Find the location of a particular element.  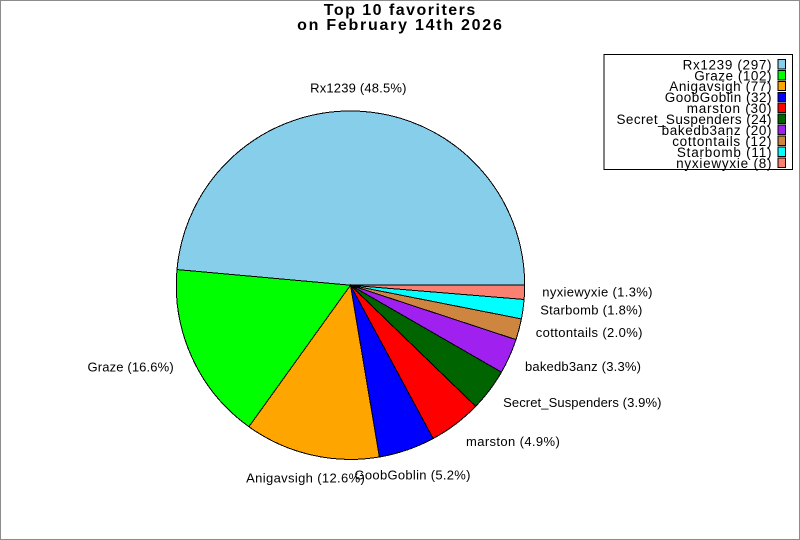

svg-text: Rx1239 (297) is located at coordinates (727, 64).